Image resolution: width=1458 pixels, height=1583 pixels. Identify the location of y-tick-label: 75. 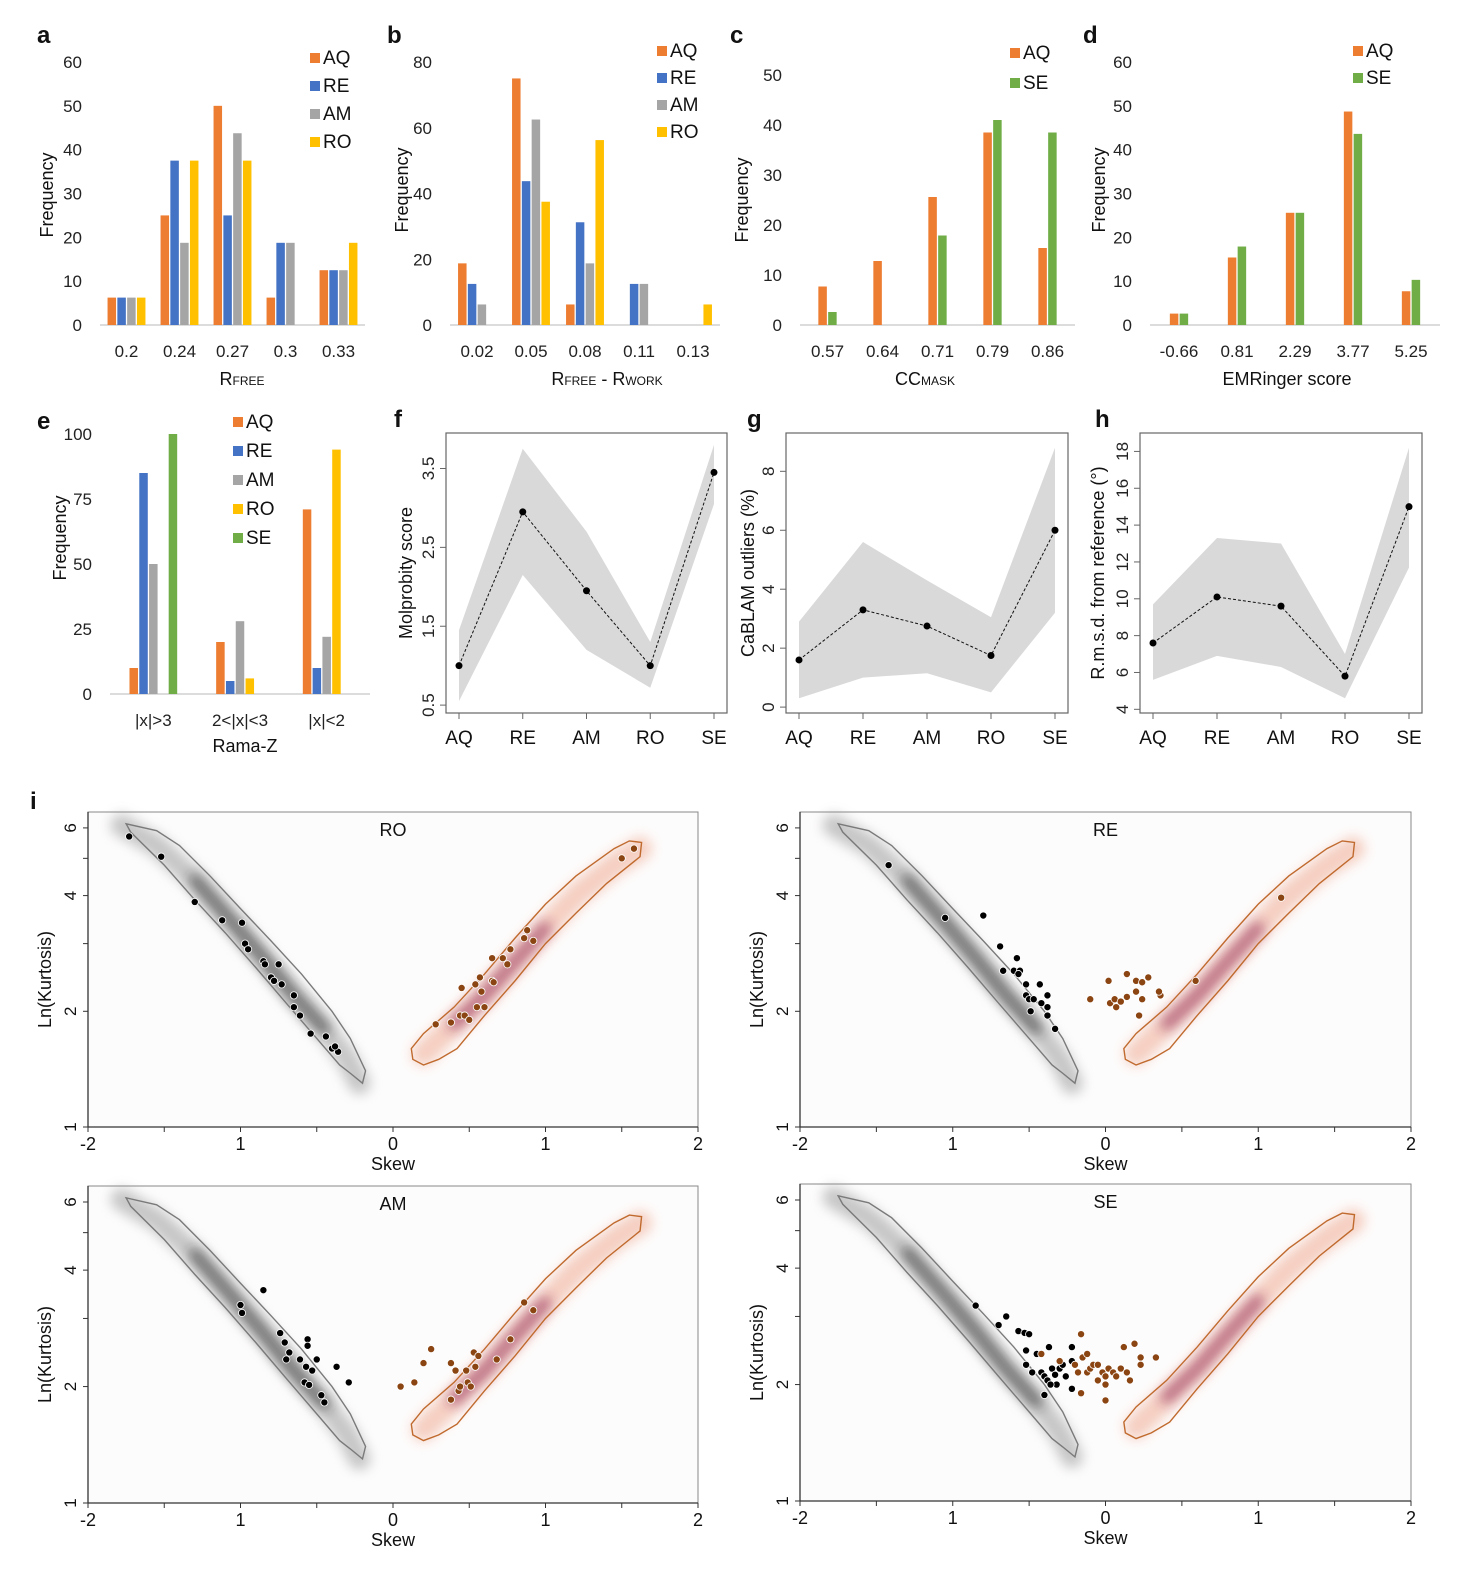
(82, 499).